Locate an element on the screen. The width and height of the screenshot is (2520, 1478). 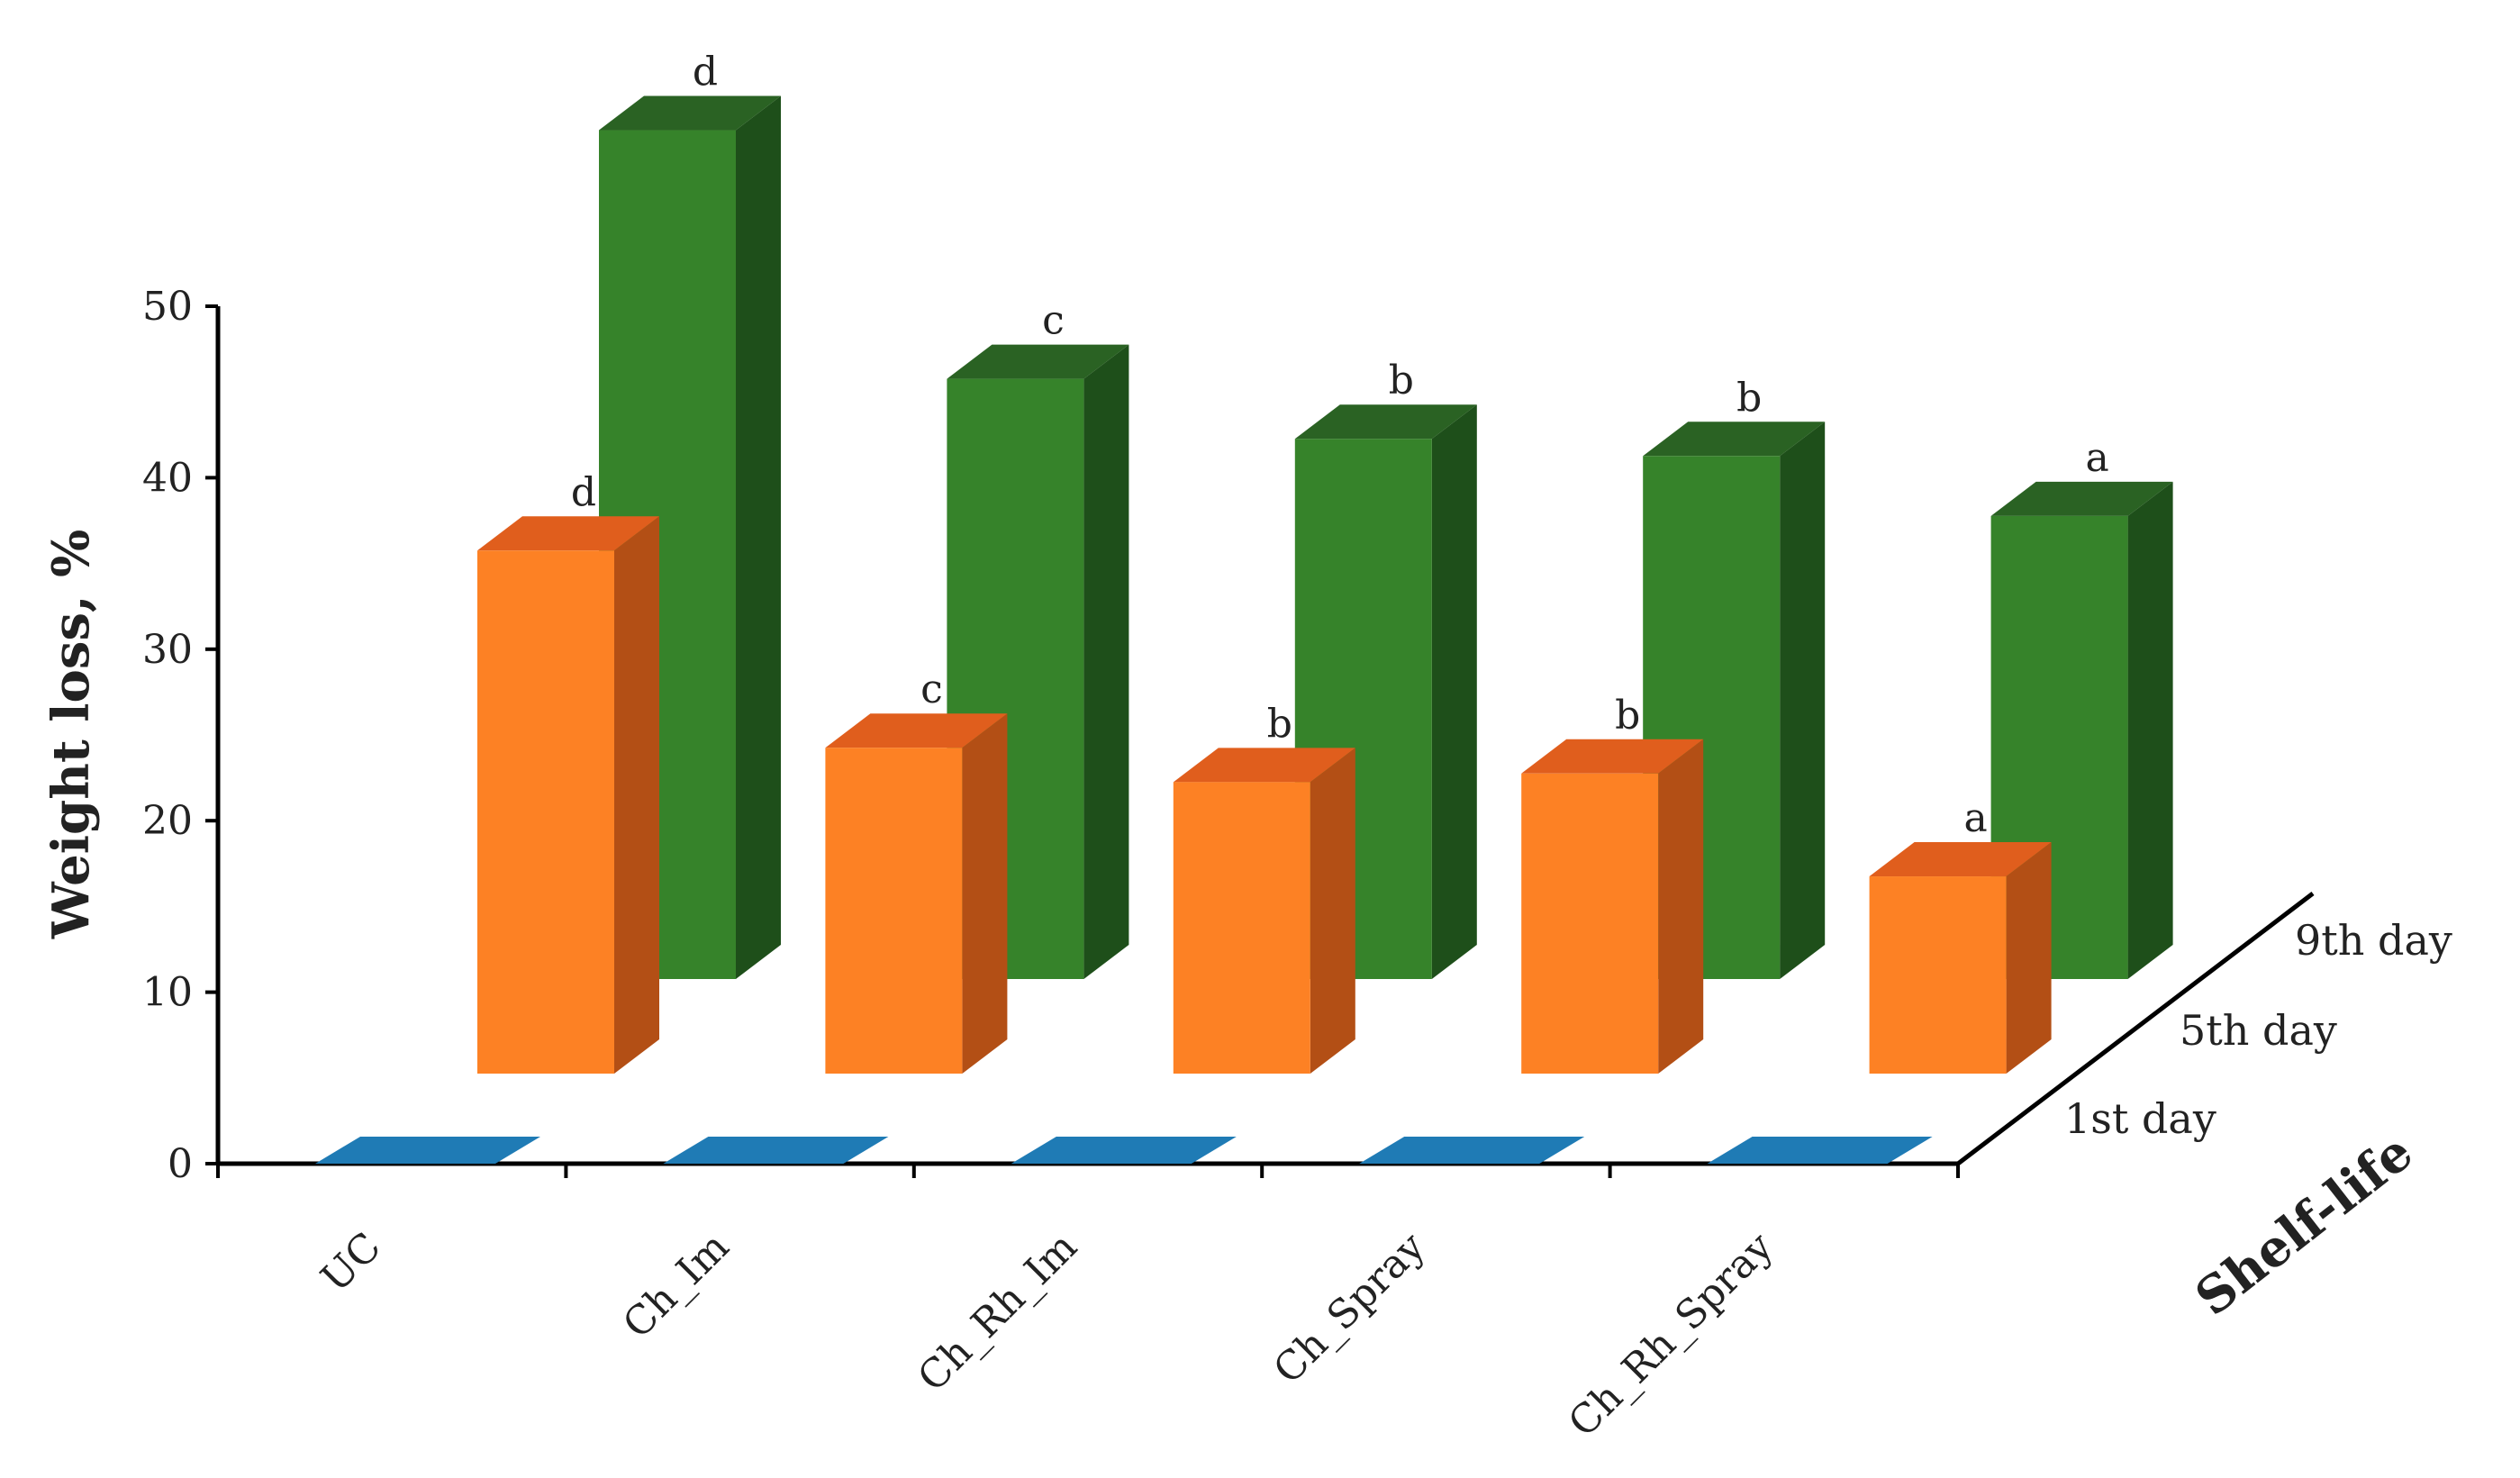
y-tick-label: 10 is located at coordinates (167, 993).